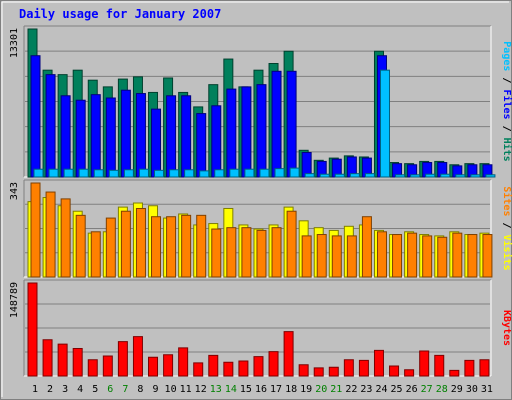 The height and width of the screenshot is (400, 512). What do you see at coordinates (276, 389) in the screenshot?
I see `x-tick-label: 17` at bounding box center [276, 389].